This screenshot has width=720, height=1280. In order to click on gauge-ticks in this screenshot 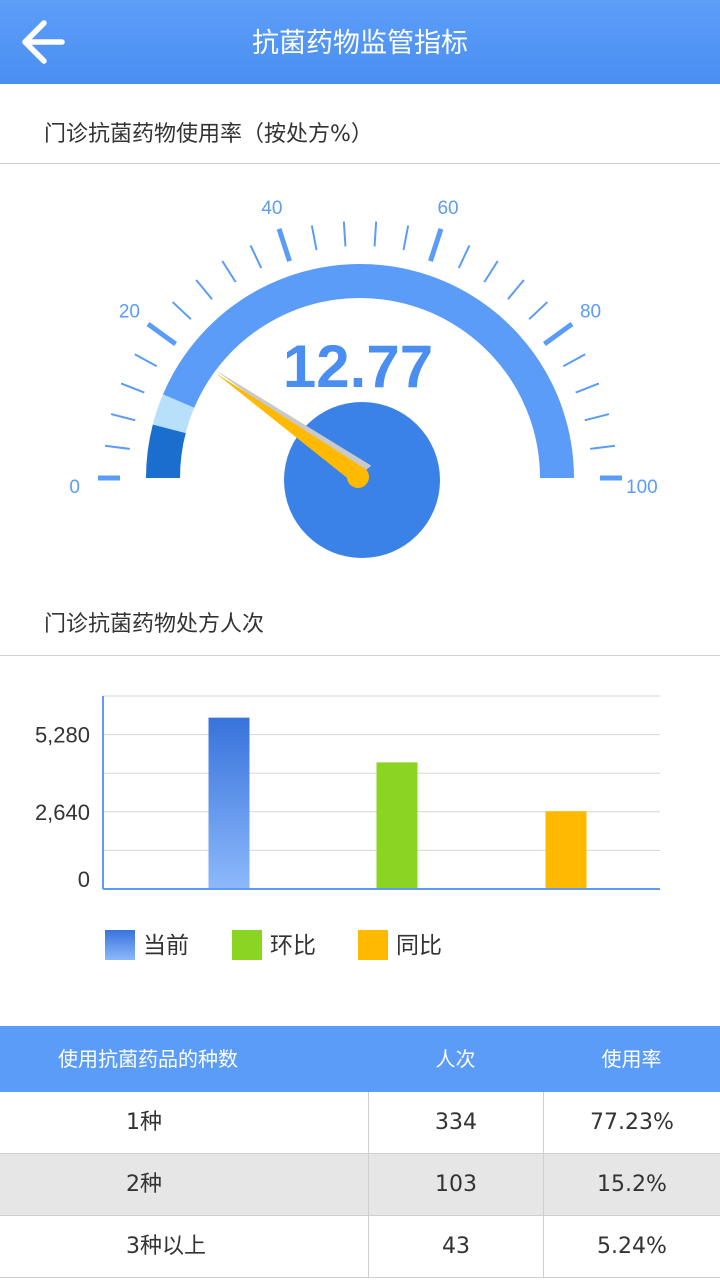, I will do `click(360, 351)`.